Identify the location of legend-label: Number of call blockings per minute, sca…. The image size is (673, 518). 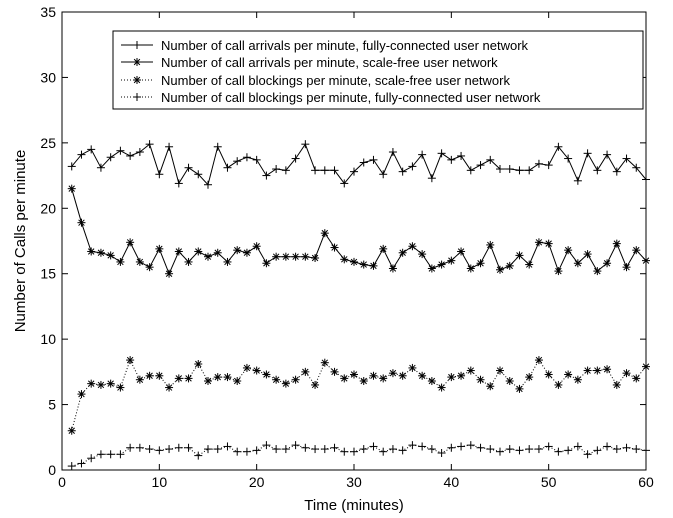
(335, 80).